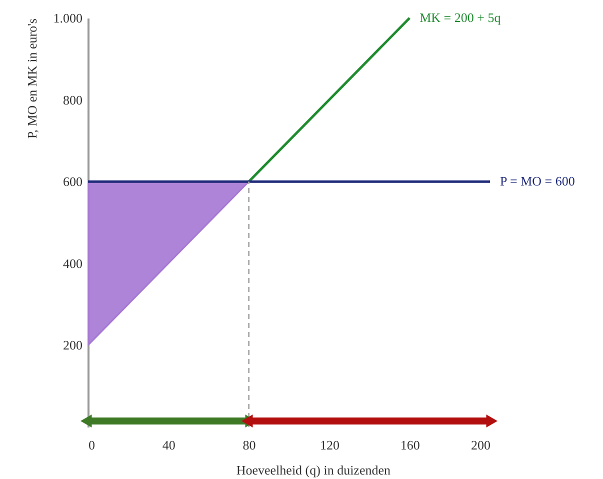 Image resolution: width=603 pixels, height=479 pixels. I want to click on x-tick-label: 0, so click(91, 445).